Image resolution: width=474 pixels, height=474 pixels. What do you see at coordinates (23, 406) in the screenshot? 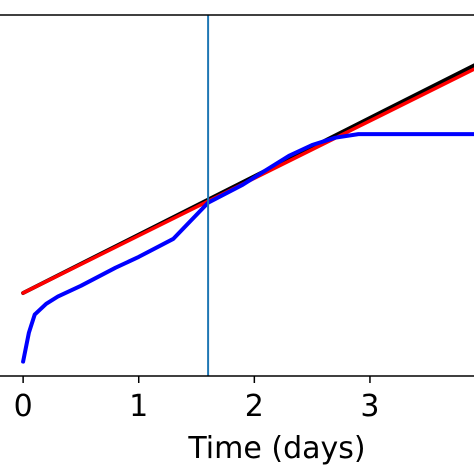
I see `x-tick-label: 0` at bounding box center [23, 406].